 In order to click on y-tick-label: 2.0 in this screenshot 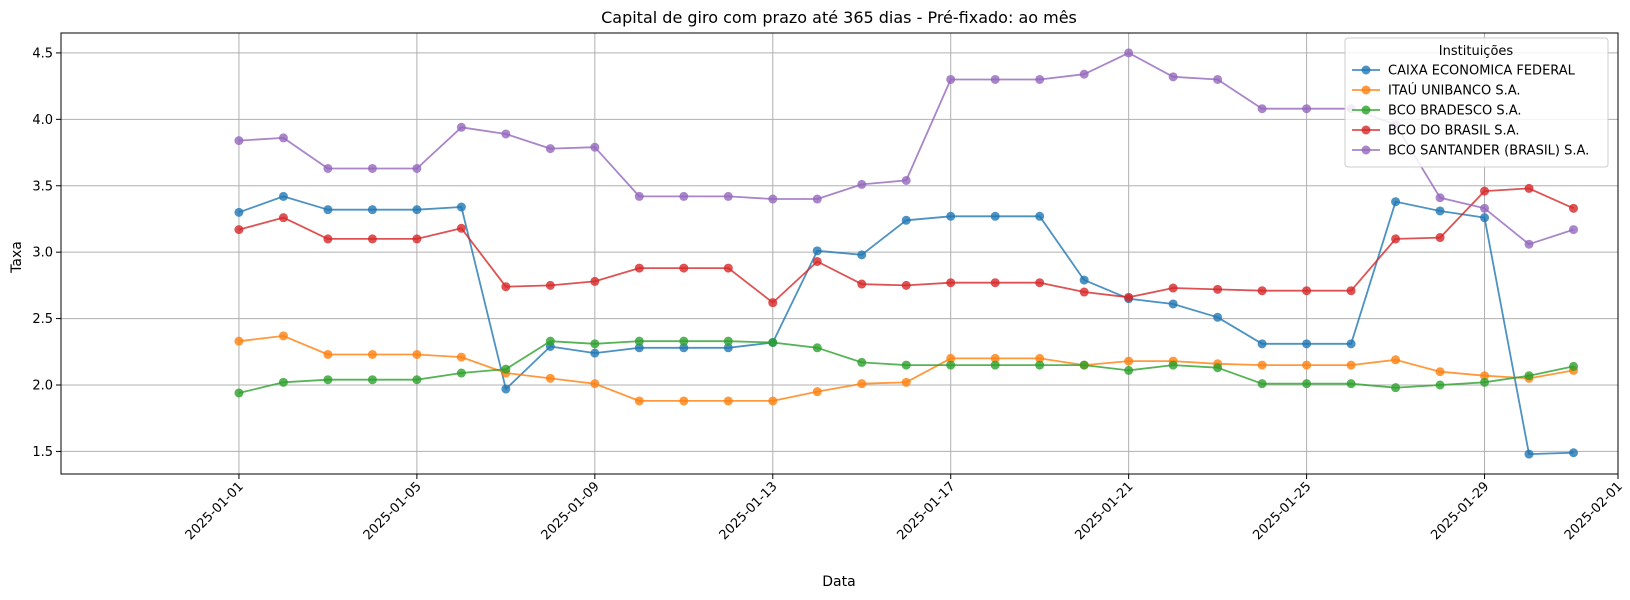, I will do `click(42, 386)`.